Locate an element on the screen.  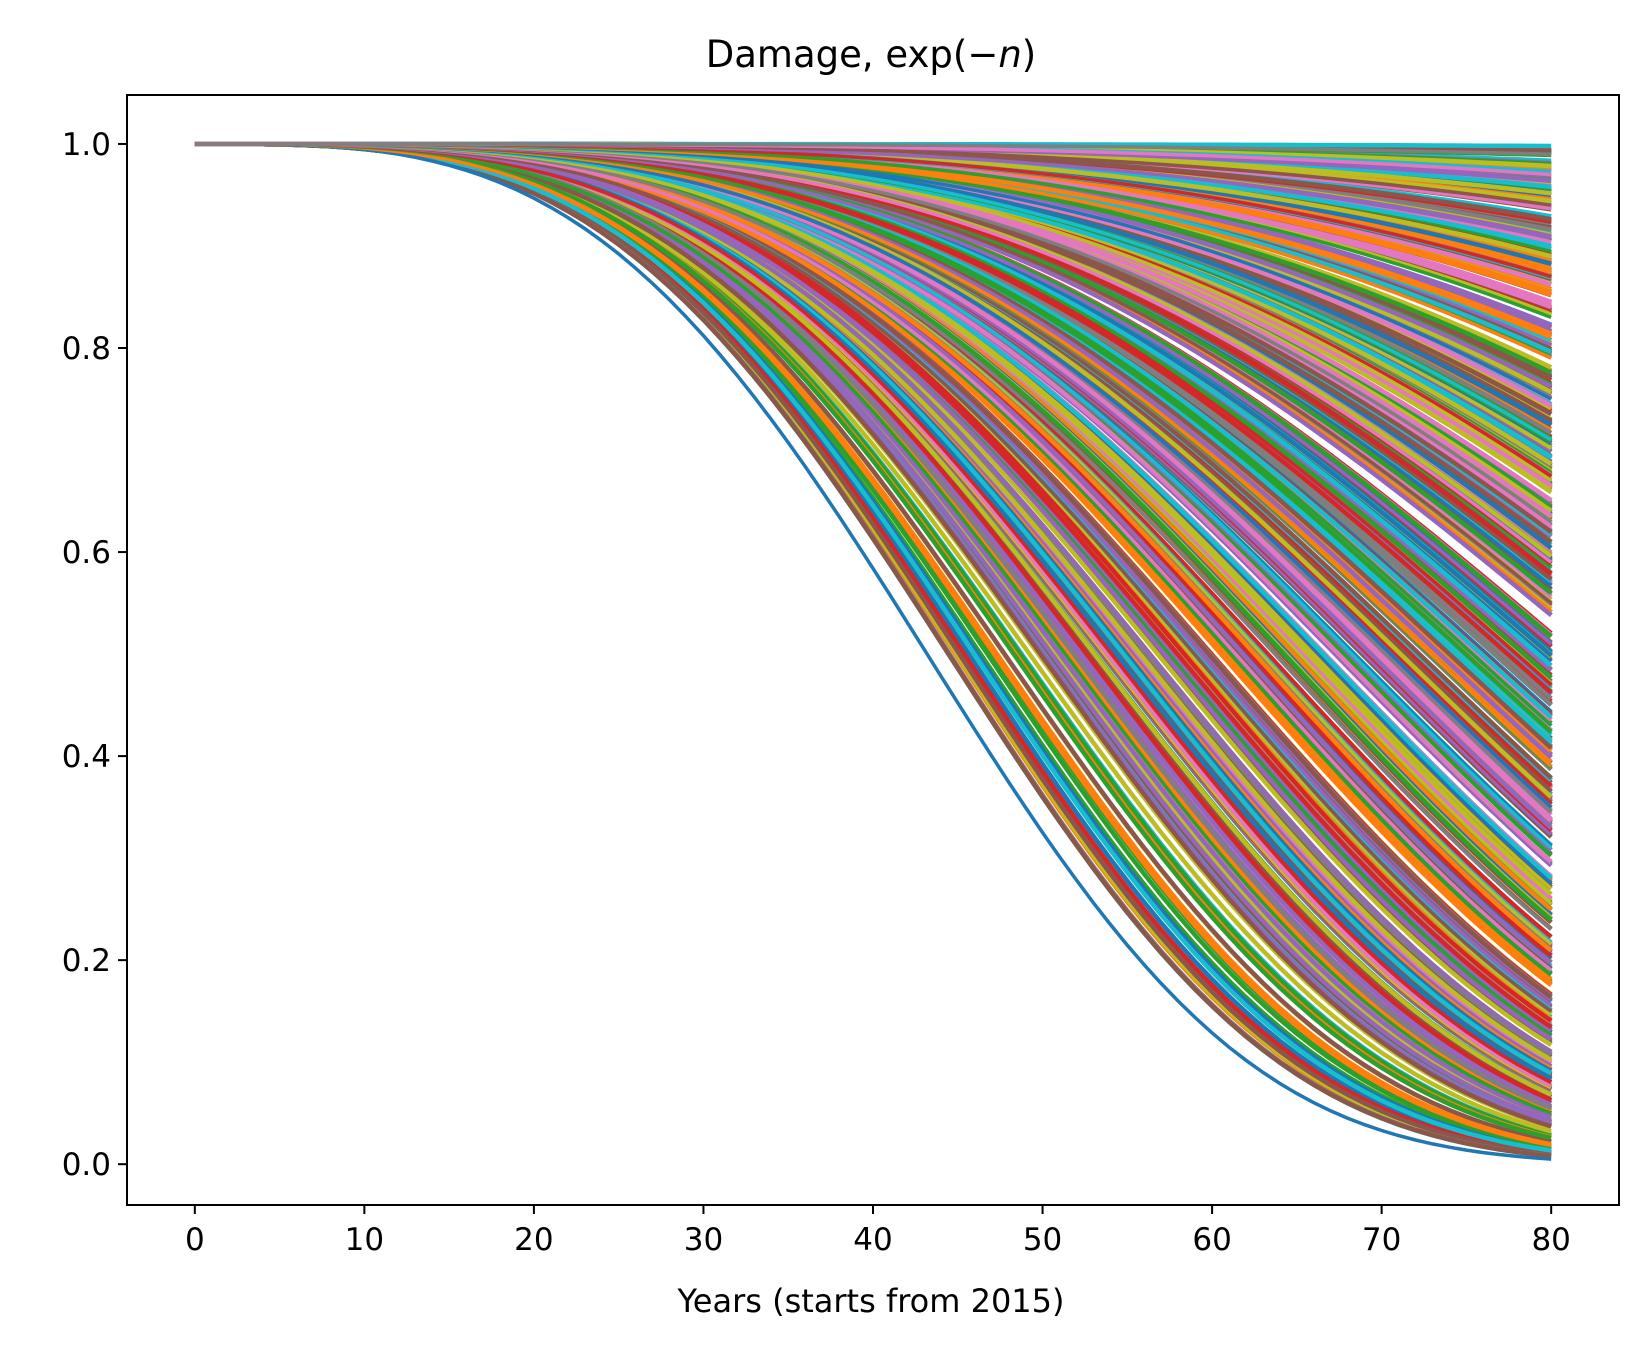
x-axis: 0 10 20 30 40 50 60 70 80 is located at coordinates (878, 1231).